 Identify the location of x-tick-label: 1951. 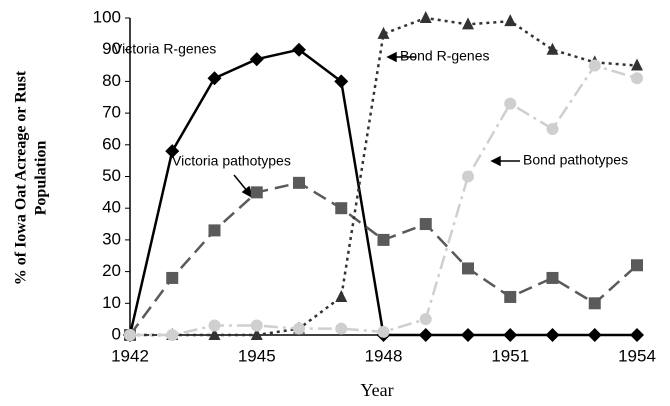
(510, 355).